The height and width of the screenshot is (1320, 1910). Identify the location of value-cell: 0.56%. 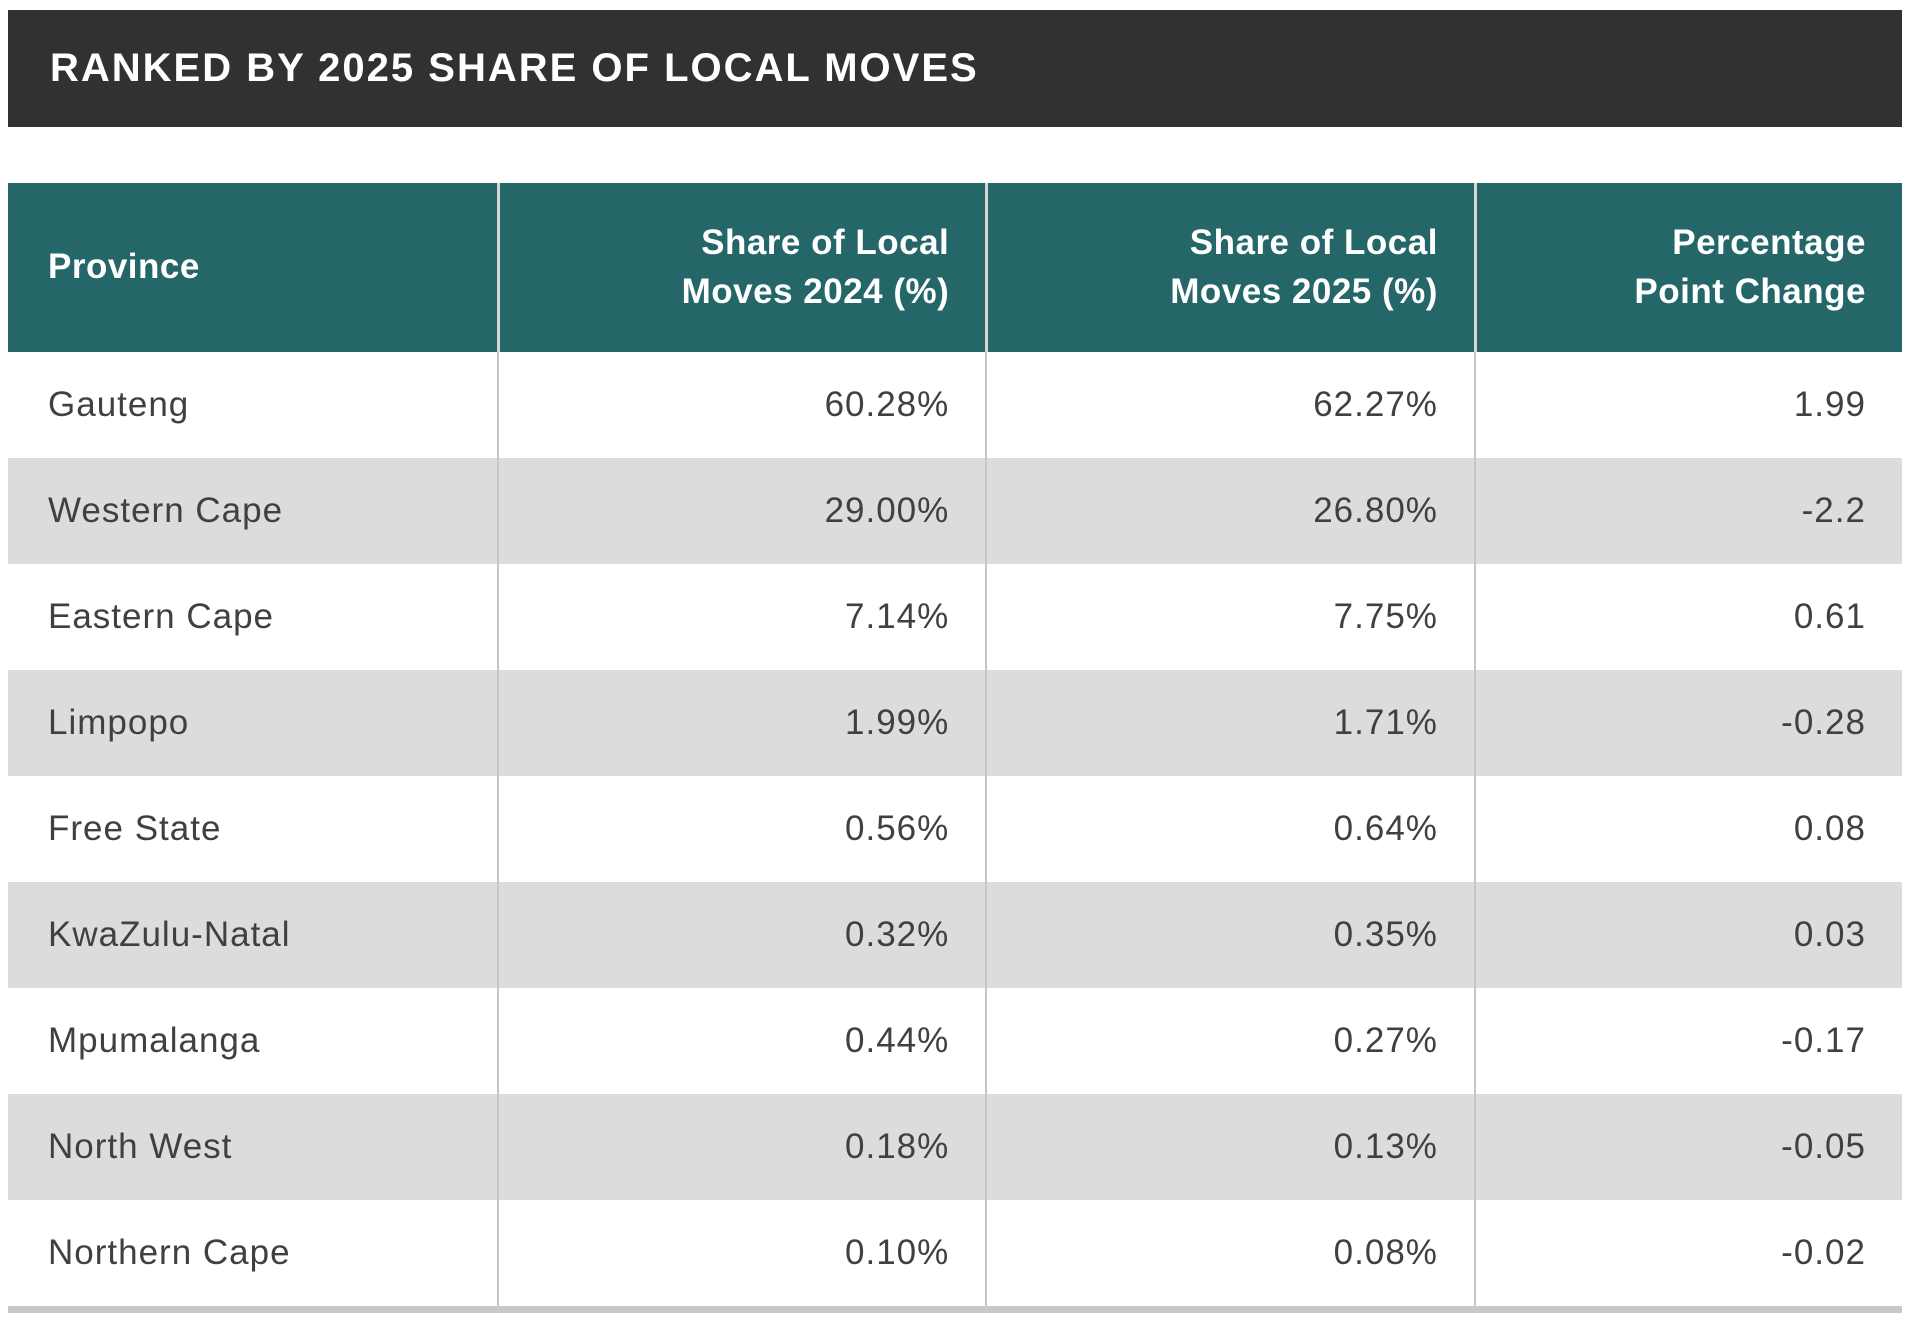
(741, 829).